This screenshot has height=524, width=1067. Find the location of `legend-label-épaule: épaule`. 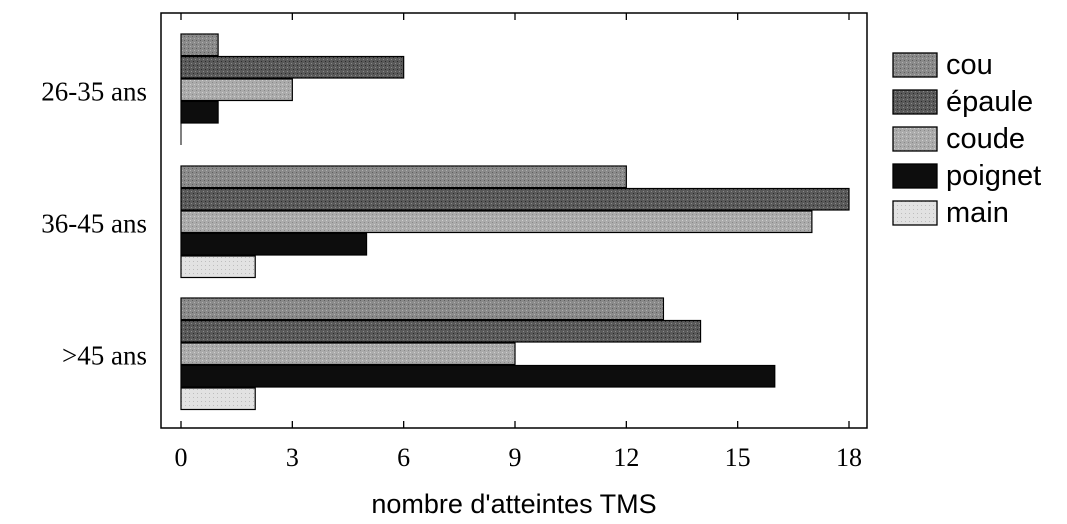

legend-label-épaule: épaule is located at coordinates (989, 102).